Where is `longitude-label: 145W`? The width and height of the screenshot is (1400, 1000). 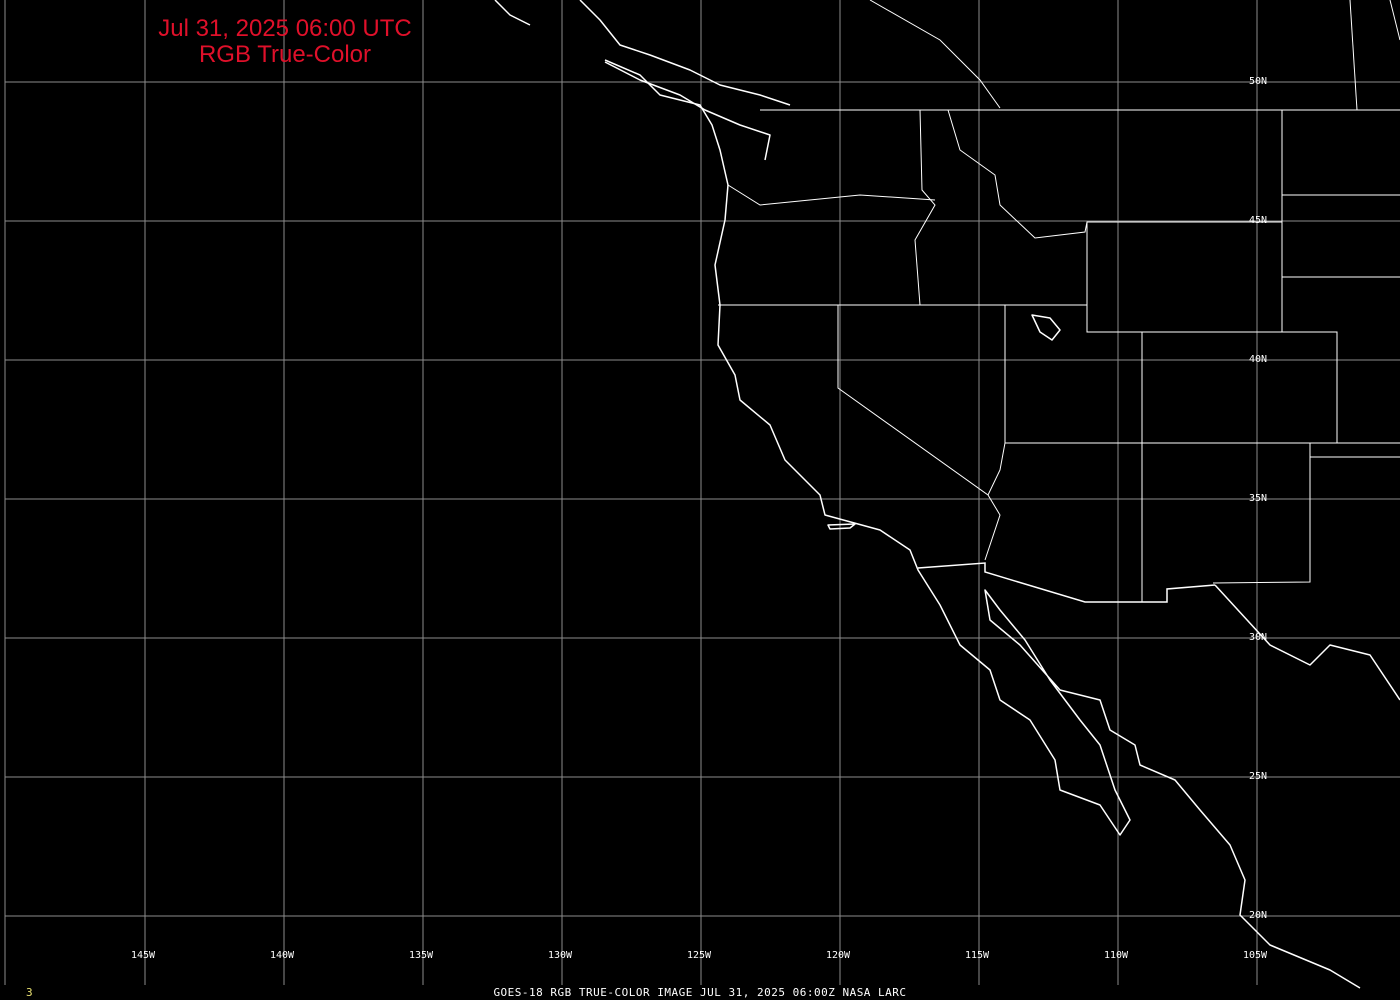
longitude-label: 145W is located at coordinates (143, 955).